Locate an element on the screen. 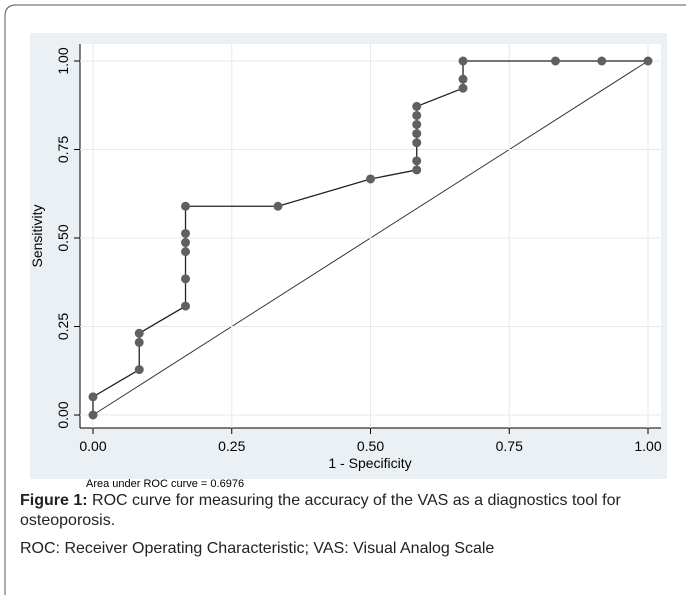 The height and width of the screenshot is (595, 686). x-tick-label: 0.25 is located at coordinates (231, 446).